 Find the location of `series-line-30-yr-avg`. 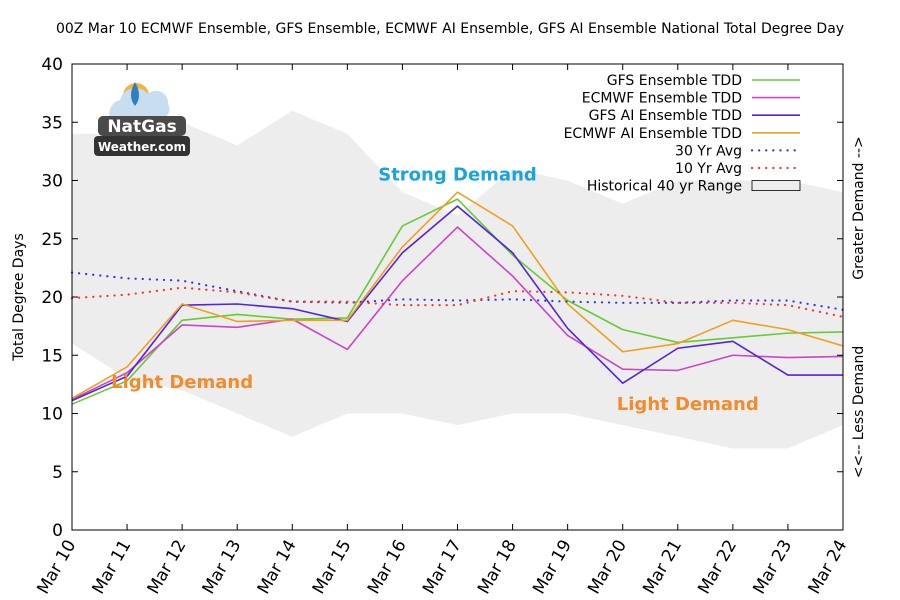

series-line-30-yr-avg is located at coordinates (457, 291).